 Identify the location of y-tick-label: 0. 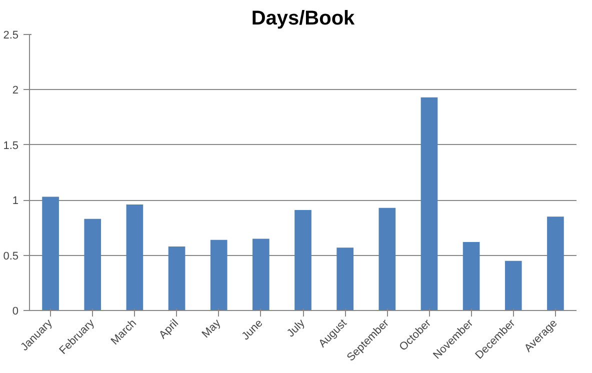
(15, 312).